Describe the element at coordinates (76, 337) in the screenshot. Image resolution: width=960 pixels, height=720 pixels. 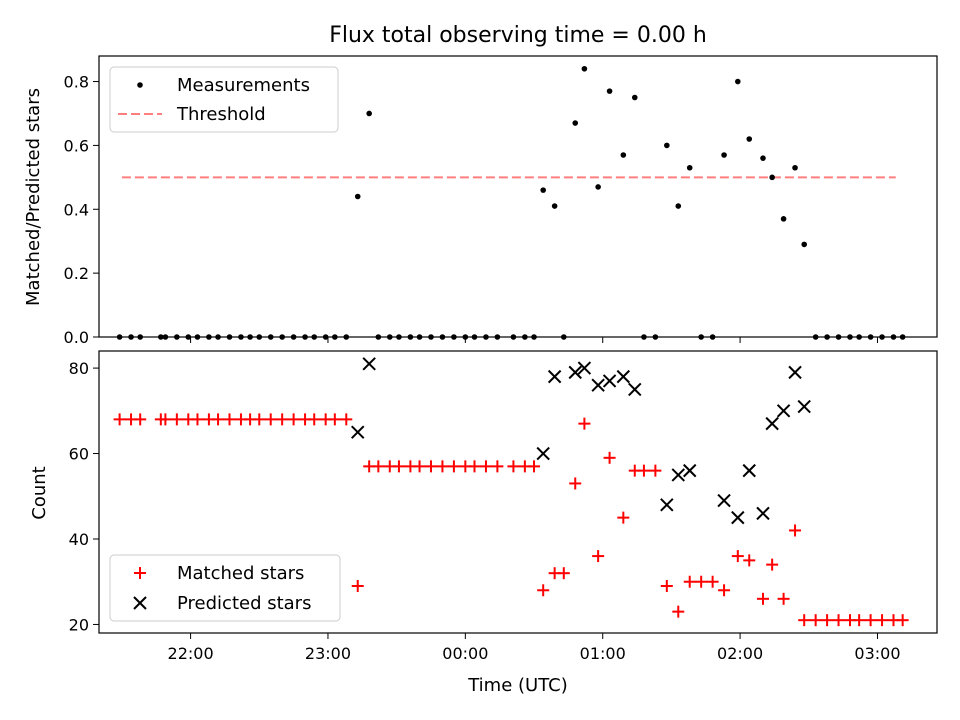
I see `top-y-tick-label: 0.0` at that location.